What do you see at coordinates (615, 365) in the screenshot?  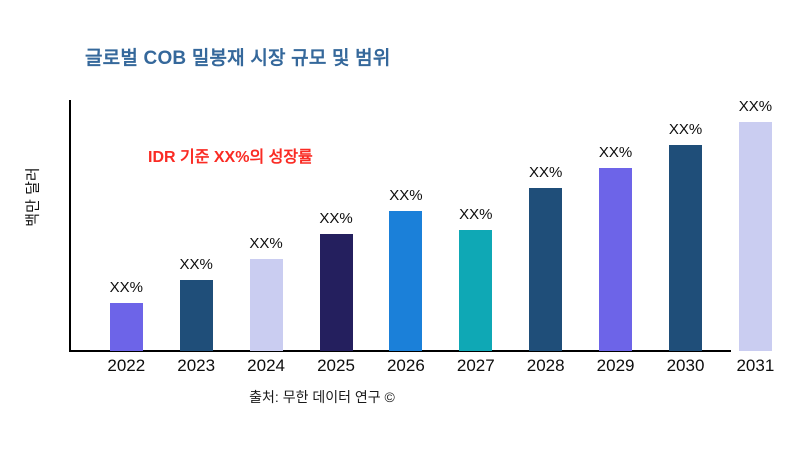 I see `x-tick-2029: 2029` at bounding box center [615, 365].